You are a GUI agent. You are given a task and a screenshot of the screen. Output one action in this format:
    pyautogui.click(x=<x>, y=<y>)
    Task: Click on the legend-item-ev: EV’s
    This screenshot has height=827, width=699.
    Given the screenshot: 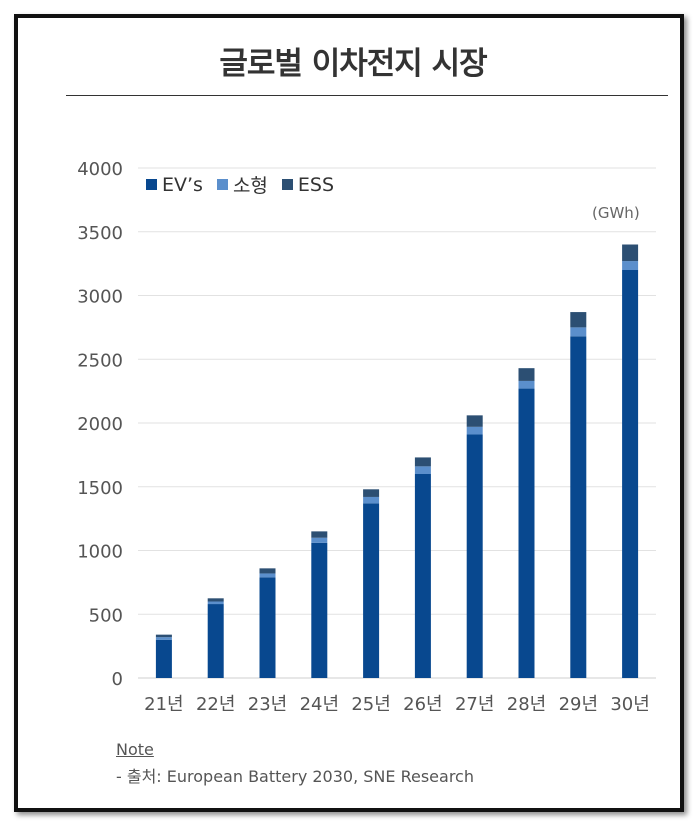 What is the action you would take?
    pyautogui.click(x=174, y=184)
    